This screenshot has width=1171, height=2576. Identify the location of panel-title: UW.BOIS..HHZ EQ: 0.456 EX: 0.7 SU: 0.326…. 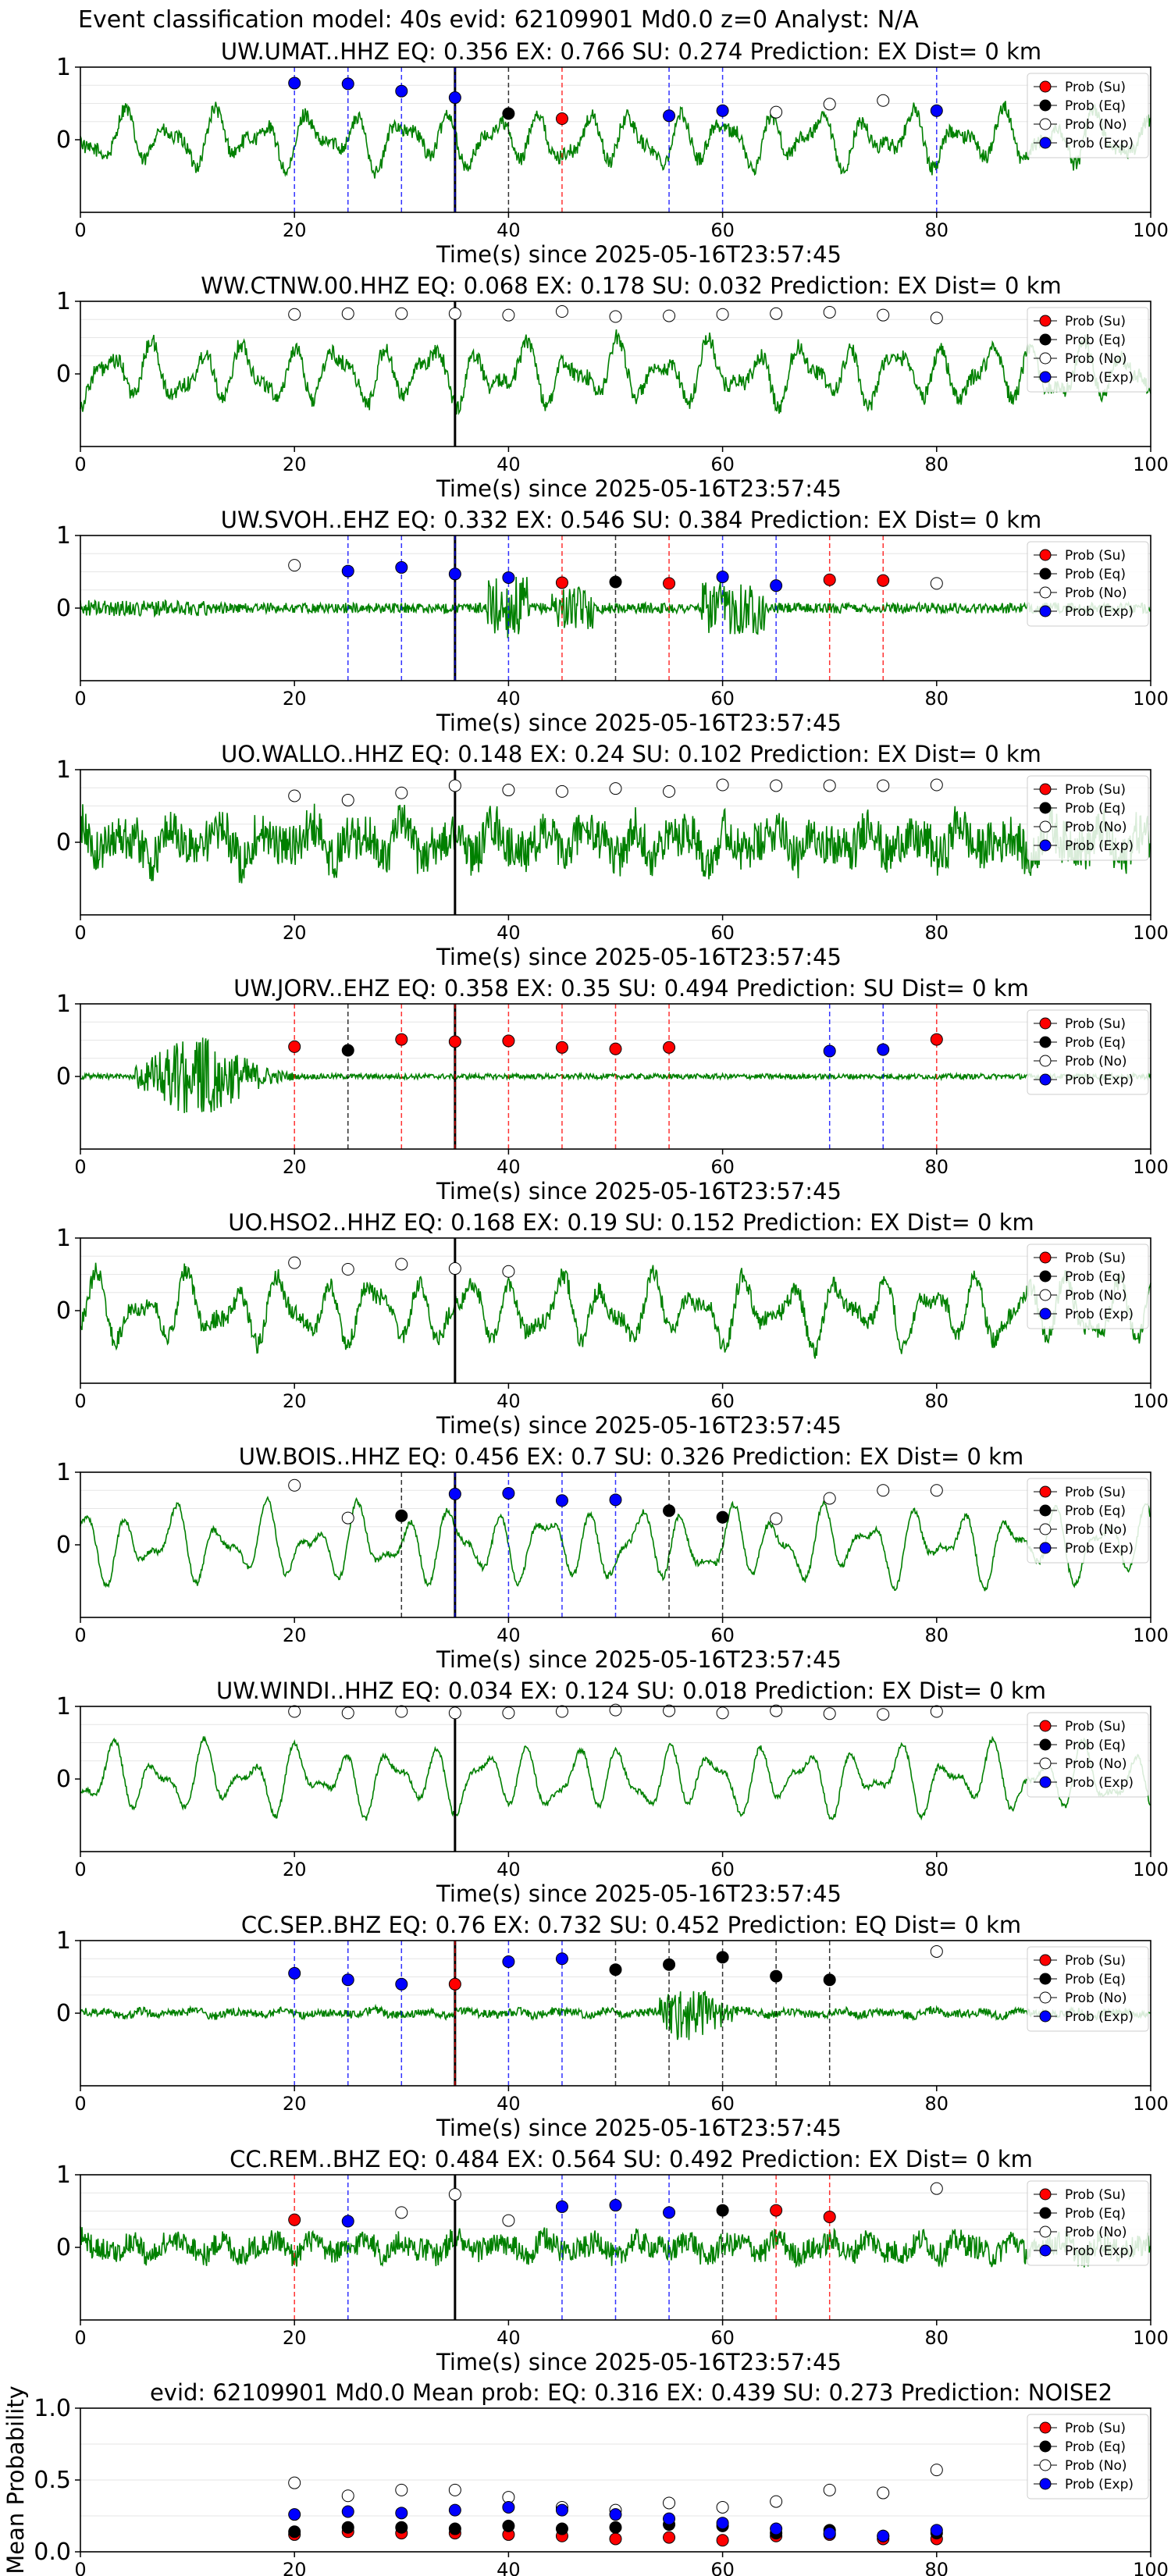
(631, 1456).